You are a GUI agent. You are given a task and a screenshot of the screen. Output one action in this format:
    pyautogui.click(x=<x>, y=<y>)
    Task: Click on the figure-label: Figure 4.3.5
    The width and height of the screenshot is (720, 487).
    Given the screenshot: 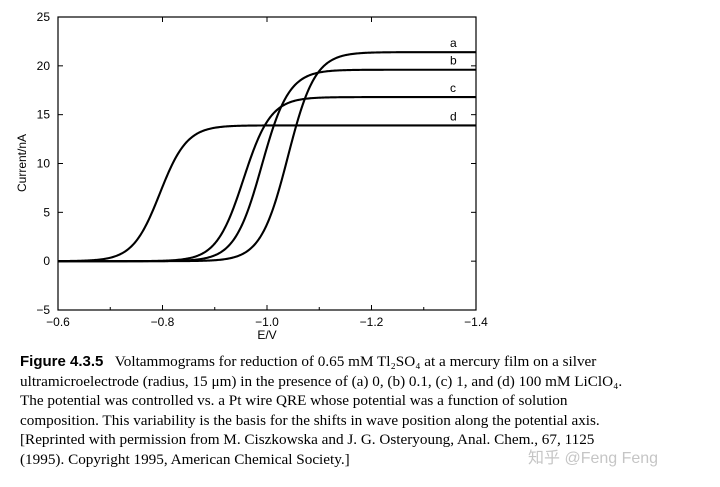 What is the action you would take?
    pyautogui.click(x=62, y=361)
    